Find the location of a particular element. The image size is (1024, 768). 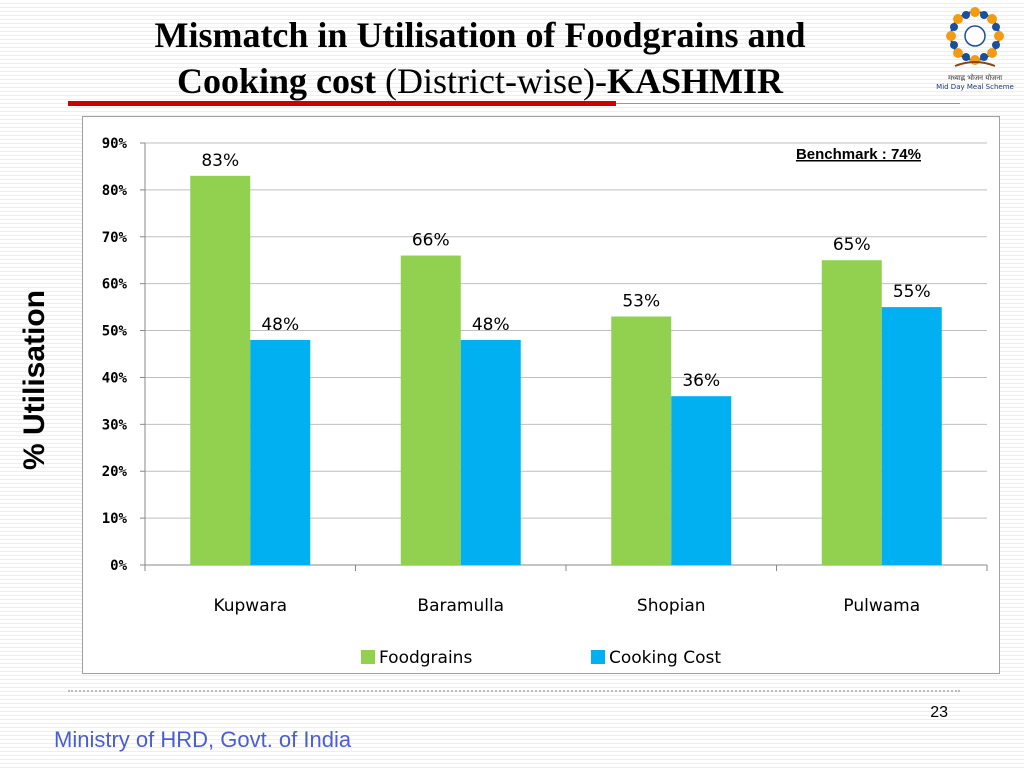

y-tick-label: 0% is located at coordinates (118, 566).